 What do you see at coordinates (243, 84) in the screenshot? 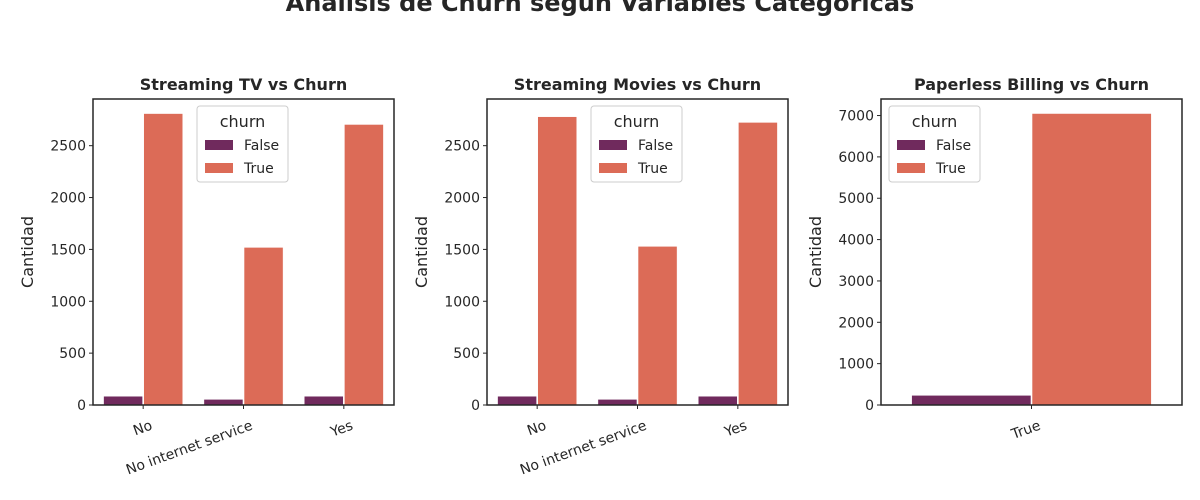
I see `subplot-title: Streaming TV vs Churn` at bounding box center [243, 84].